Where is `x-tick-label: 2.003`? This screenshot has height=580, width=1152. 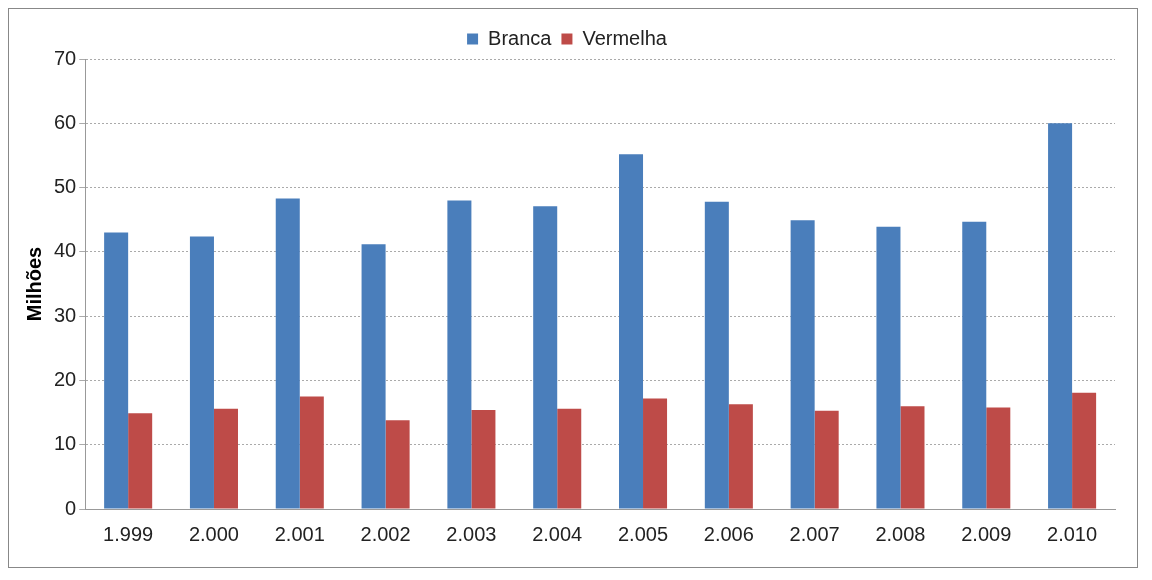
x-tick-label: 2.003 is located at coordinates (471, 533).